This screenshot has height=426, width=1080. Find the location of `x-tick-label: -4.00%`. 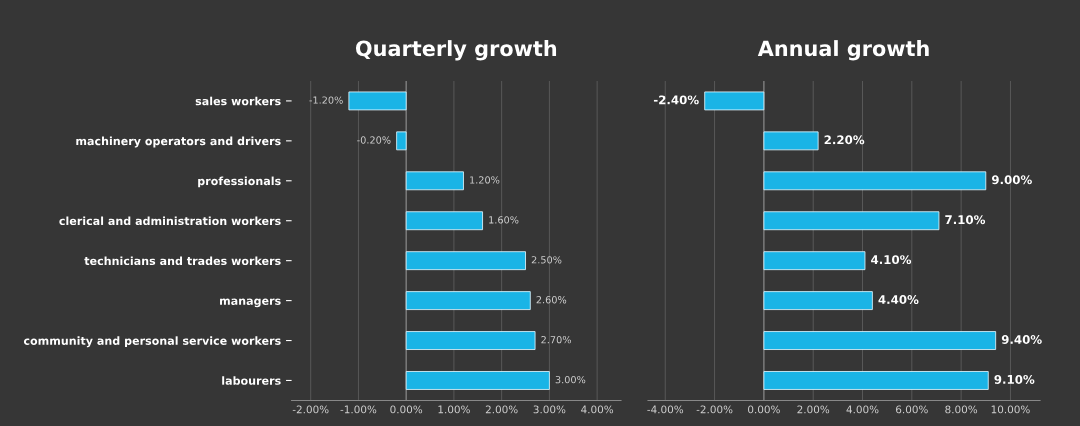

x-tick-label: -4.00% is located at coordinates (665, 409).